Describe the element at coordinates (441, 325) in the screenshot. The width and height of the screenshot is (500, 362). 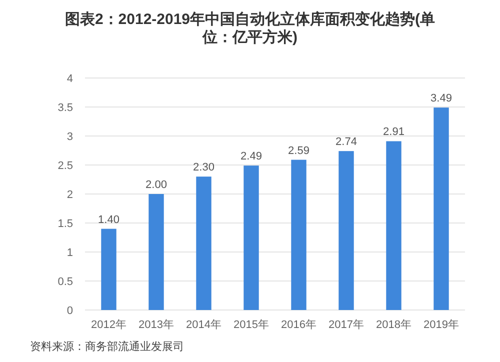
I see `x-tick-label: 2019年` at that location.